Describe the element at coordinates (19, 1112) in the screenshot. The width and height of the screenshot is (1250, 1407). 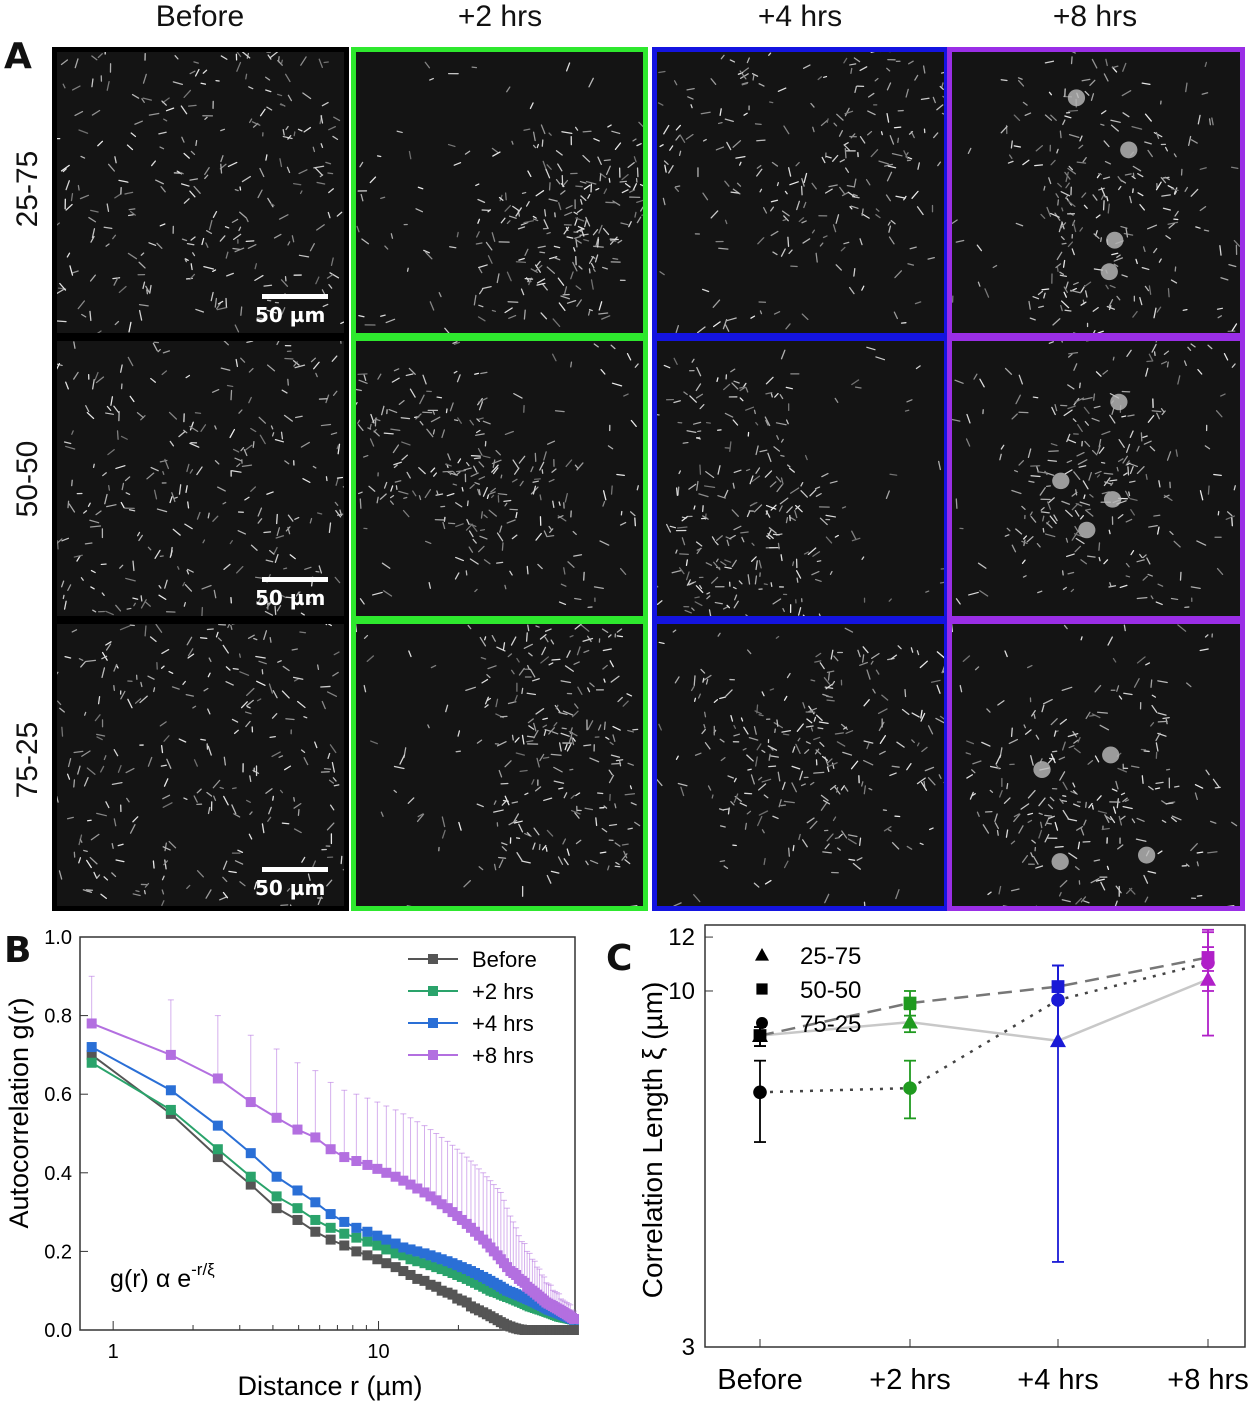
I see `chart-b-ylabel: Autocorrelation g(r)` at that location.